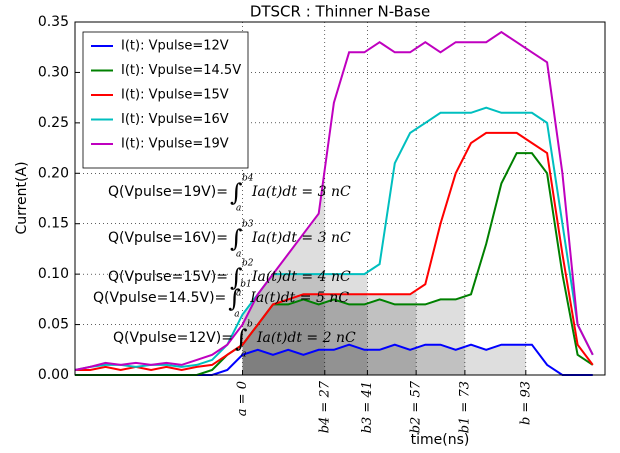  Describe the element at coordinates (242, 398) in the screenshot. I see `x-tick-label: a = 0` at that location.